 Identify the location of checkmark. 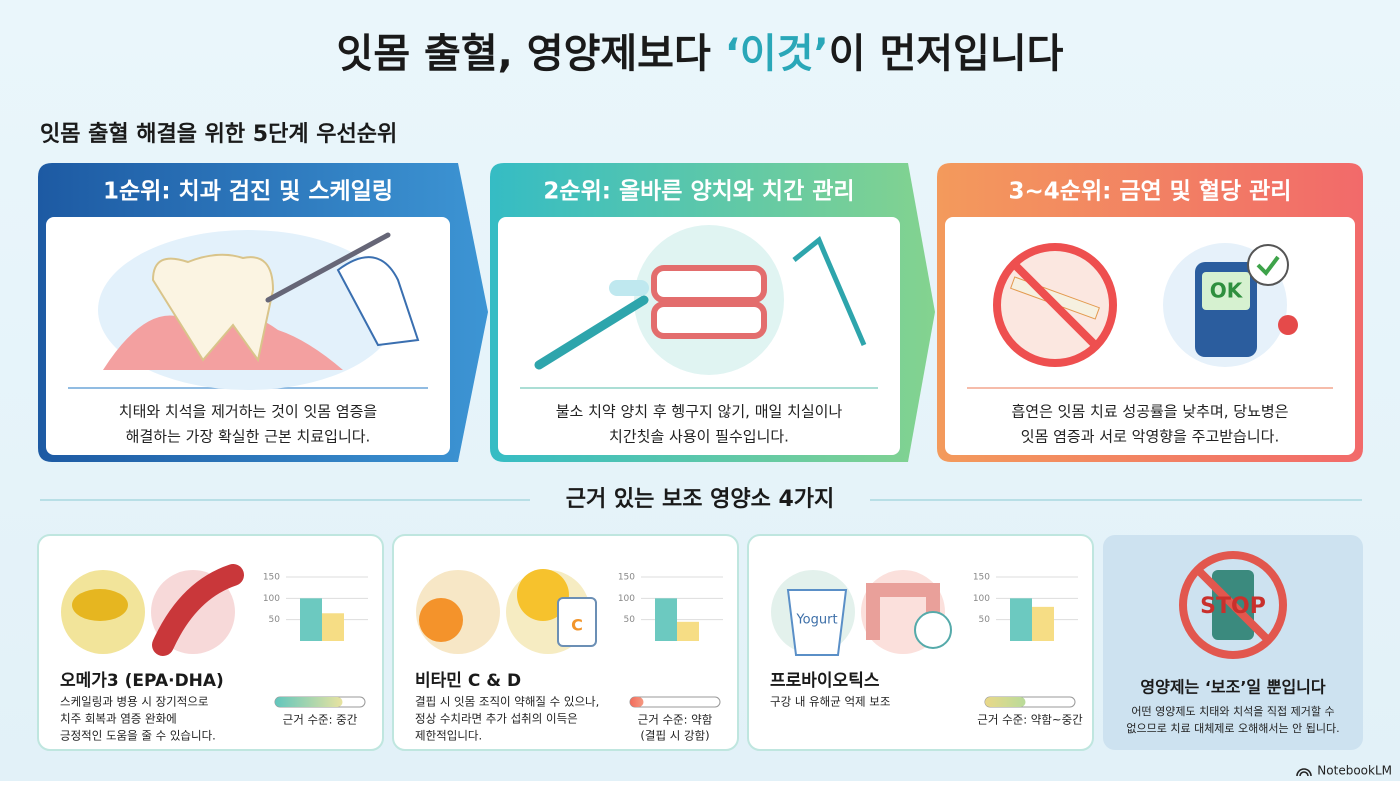
(1268, 266).